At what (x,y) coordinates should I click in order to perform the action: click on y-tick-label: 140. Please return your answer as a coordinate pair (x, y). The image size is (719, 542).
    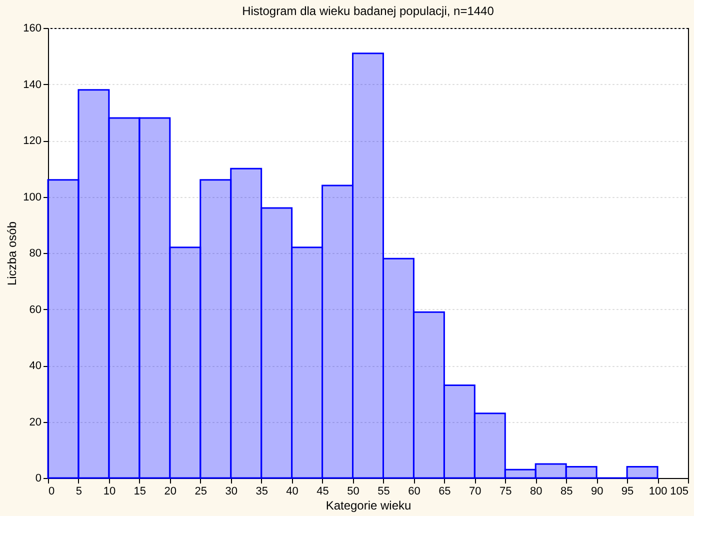
    Looking at the image, I should click on (32, 84).